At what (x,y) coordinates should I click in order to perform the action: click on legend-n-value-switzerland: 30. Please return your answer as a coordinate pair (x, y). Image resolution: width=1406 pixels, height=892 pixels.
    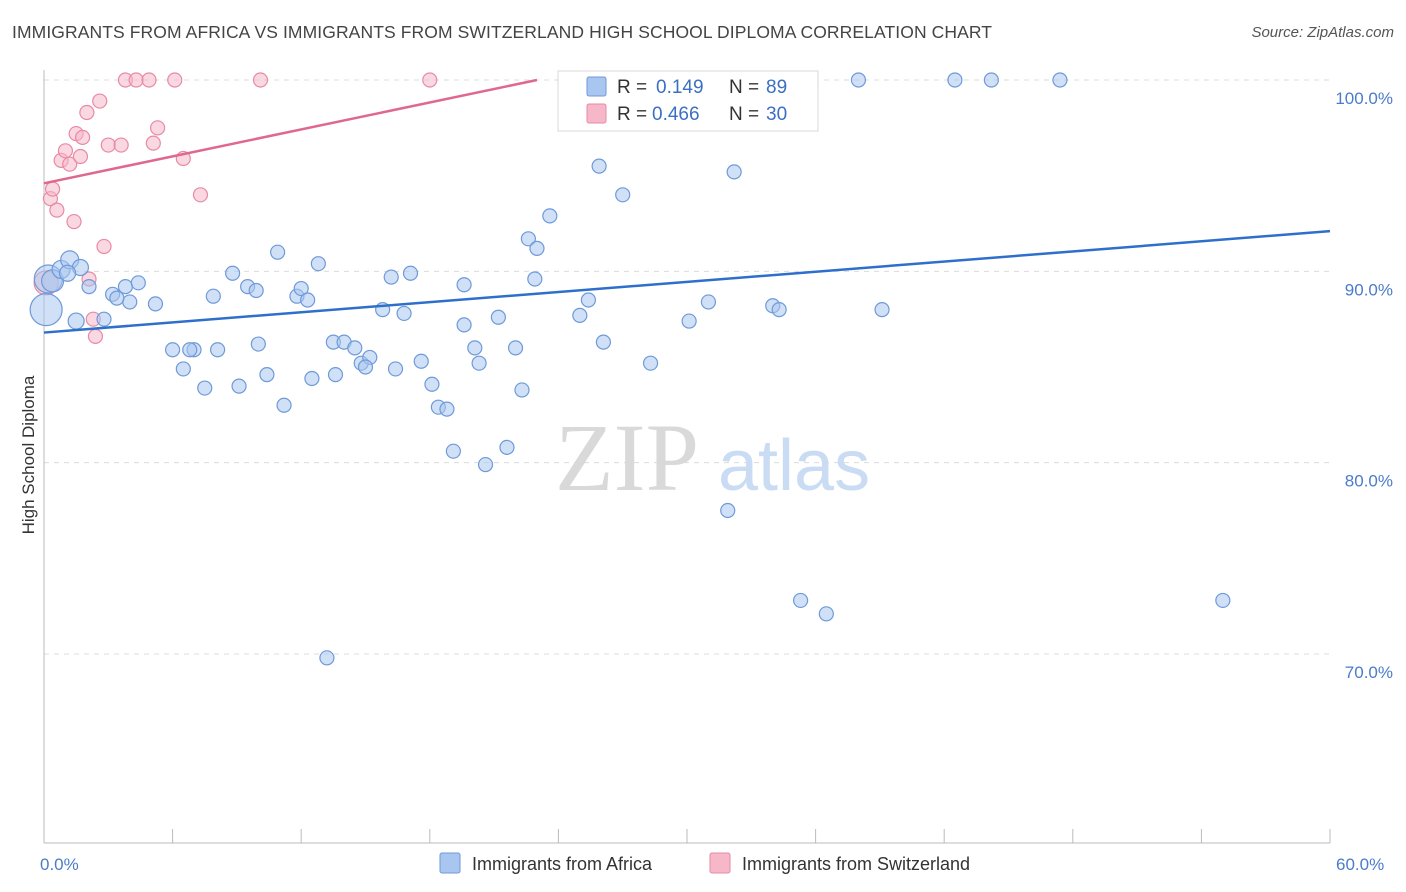
    Looking at the image, I should click on (776, 114).